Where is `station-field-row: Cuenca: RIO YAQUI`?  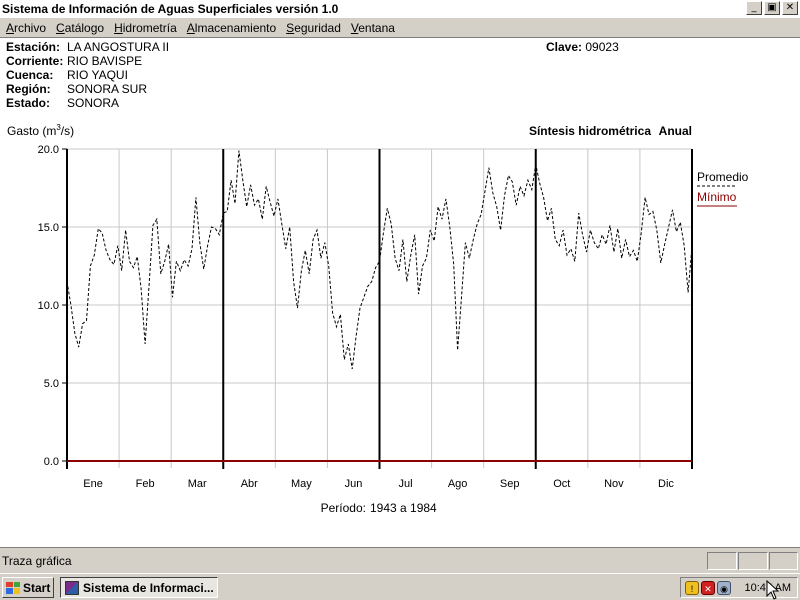
station-field-row: Cuenca: RIO YAQUI is located at coordinates (87, 75).